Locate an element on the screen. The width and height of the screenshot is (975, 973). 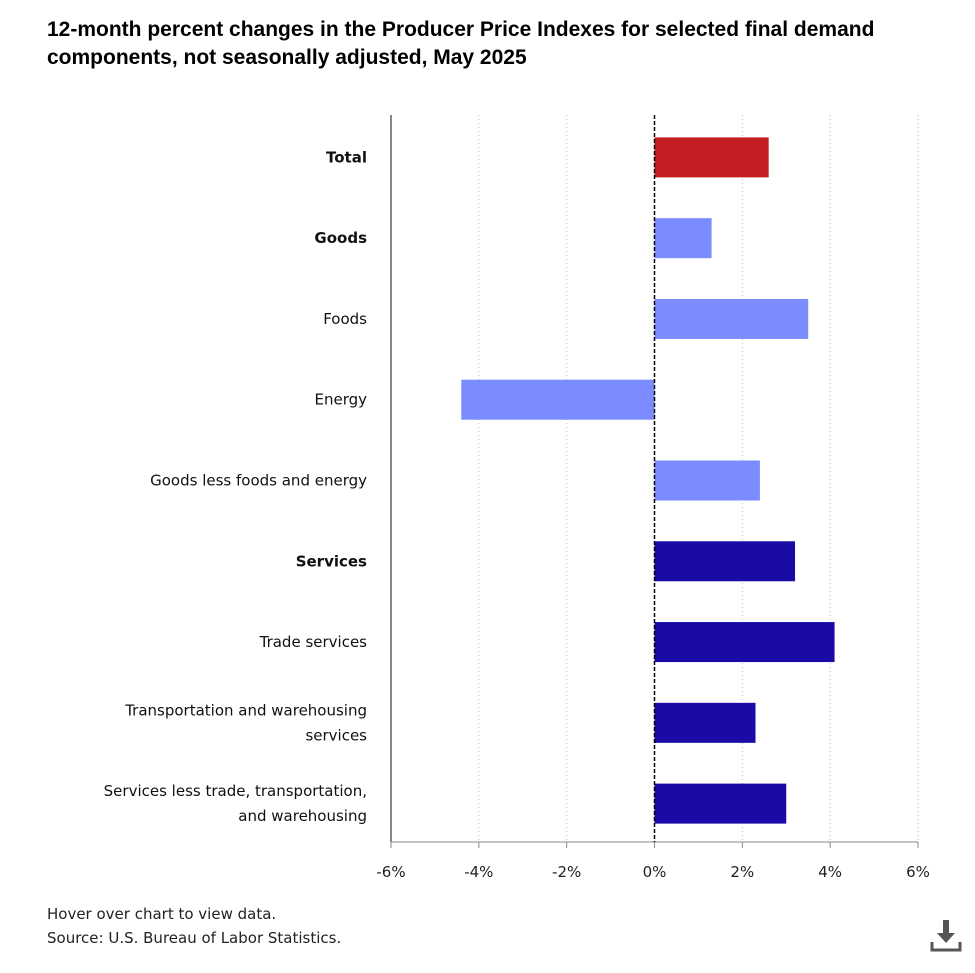
x-tick-label: 0% is located at coordinates (655, 872).